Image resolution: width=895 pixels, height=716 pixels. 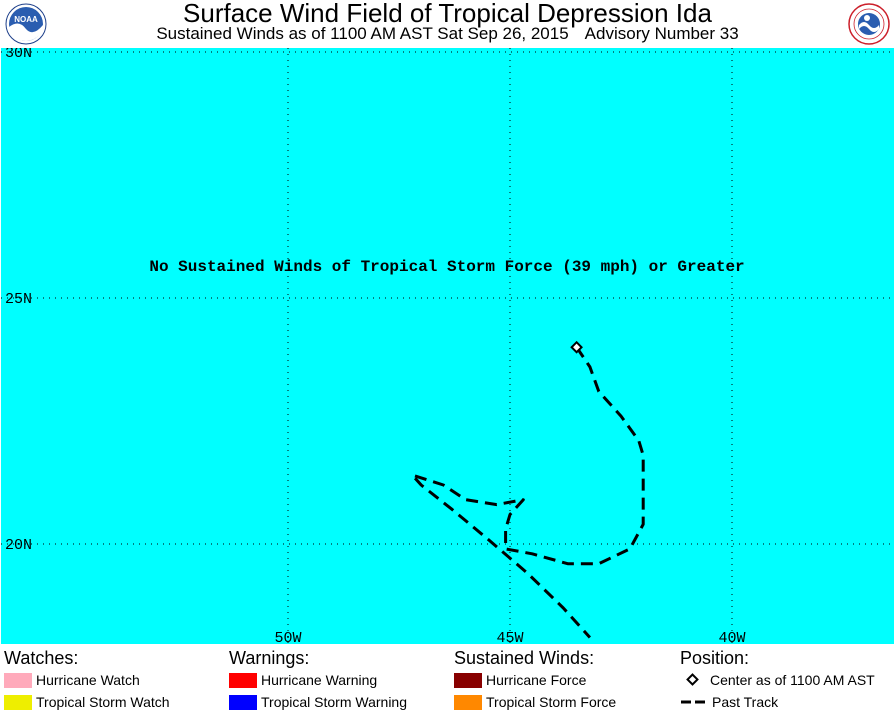 What do you see at coordinates (745, 702) in the screenshot?
I see `legend-label: Past Track` at bounding box center [745, 702].